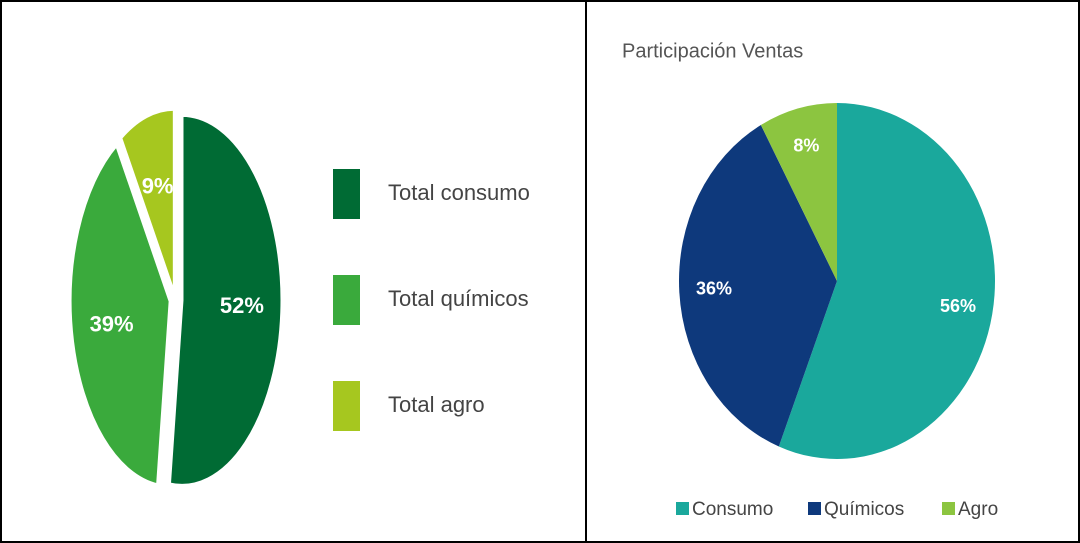 This screenshot has height=543, width=1080. Describe the element at coordinates (732, 509) in the screenshot. I see `legend-label: Consumo` at that location.